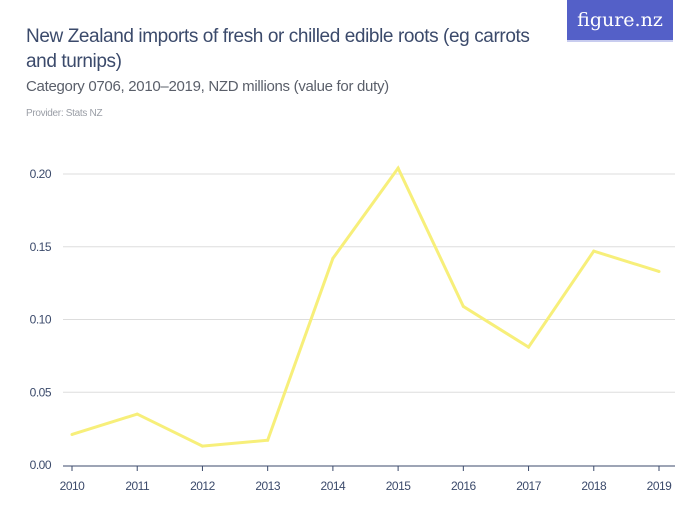 Image resolution: width=700 pixels, height=525 pixels. I want to click on y-tick-label: 0.20, so click(41, 174).